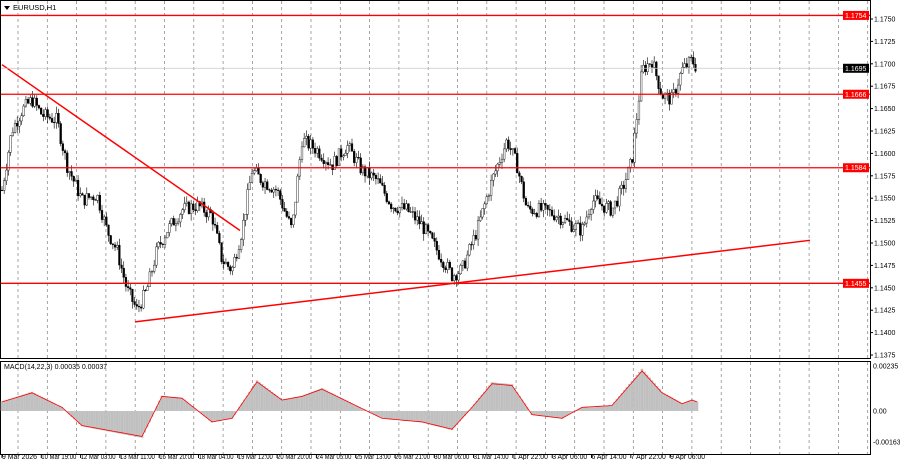 This screenshot has height=460, width=900. Describe the element at coordinates (412, 457) in the screenshot. I see `x-tick-label: 26 Mar 21:00` at that location.